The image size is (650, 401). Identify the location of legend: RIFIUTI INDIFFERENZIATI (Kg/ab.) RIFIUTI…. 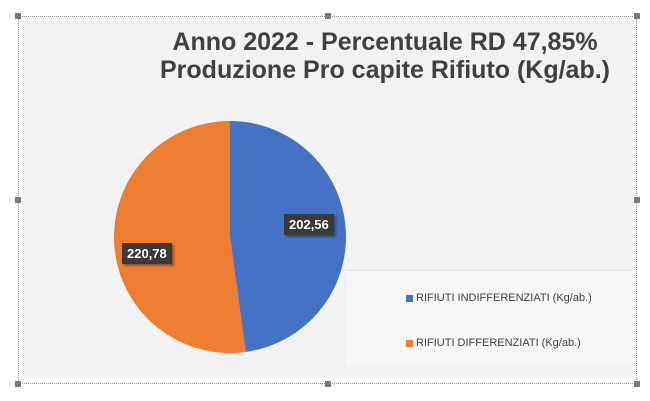
(489, 318).